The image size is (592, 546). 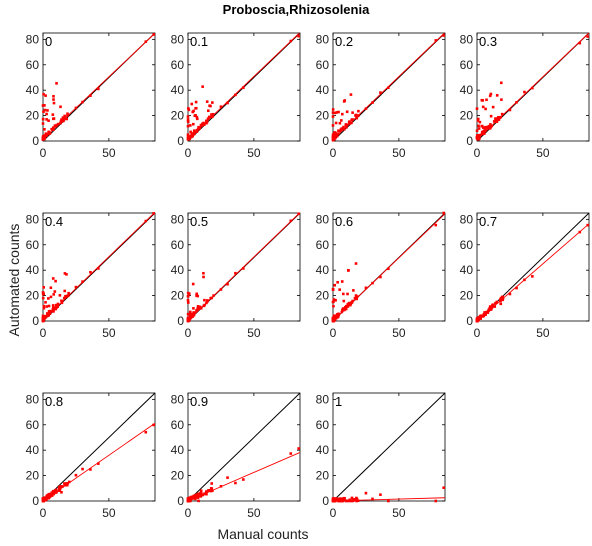 What do you see at coordinates (525, 96) in the screenshot?
I see `panel-3: 0 20 40 60 80 0 50 0.3` at bounding box center [525, 96].